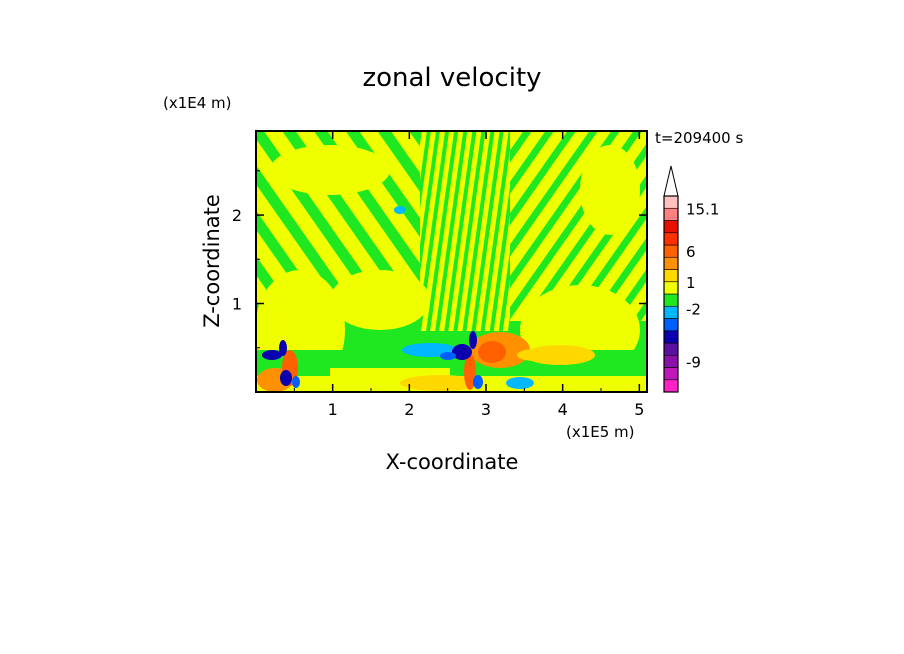 This screenshot has height=654, width=904. What do you see at coordinates (237, 215) in the screenshot?
I see `y-tick-label: 2` at bounding box center [237, 215].